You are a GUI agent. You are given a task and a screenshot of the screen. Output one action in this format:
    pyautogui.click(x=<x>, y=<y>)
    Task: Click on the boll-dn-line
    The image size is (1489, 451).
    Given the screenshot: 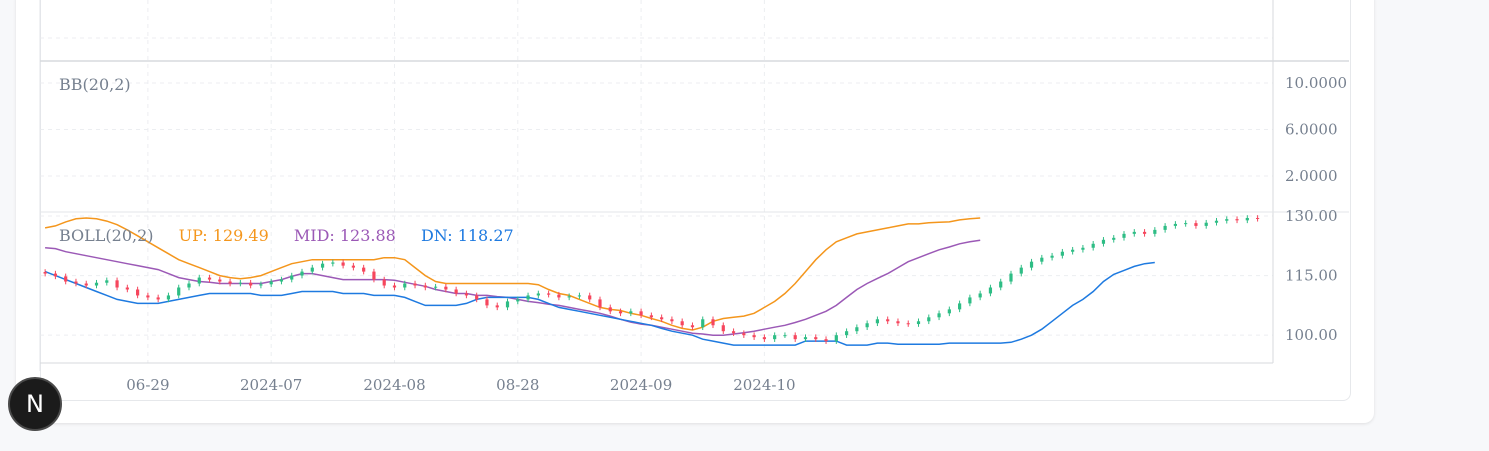 What is the action you would take?
    pyautogui.click(x=599, y=303)
    